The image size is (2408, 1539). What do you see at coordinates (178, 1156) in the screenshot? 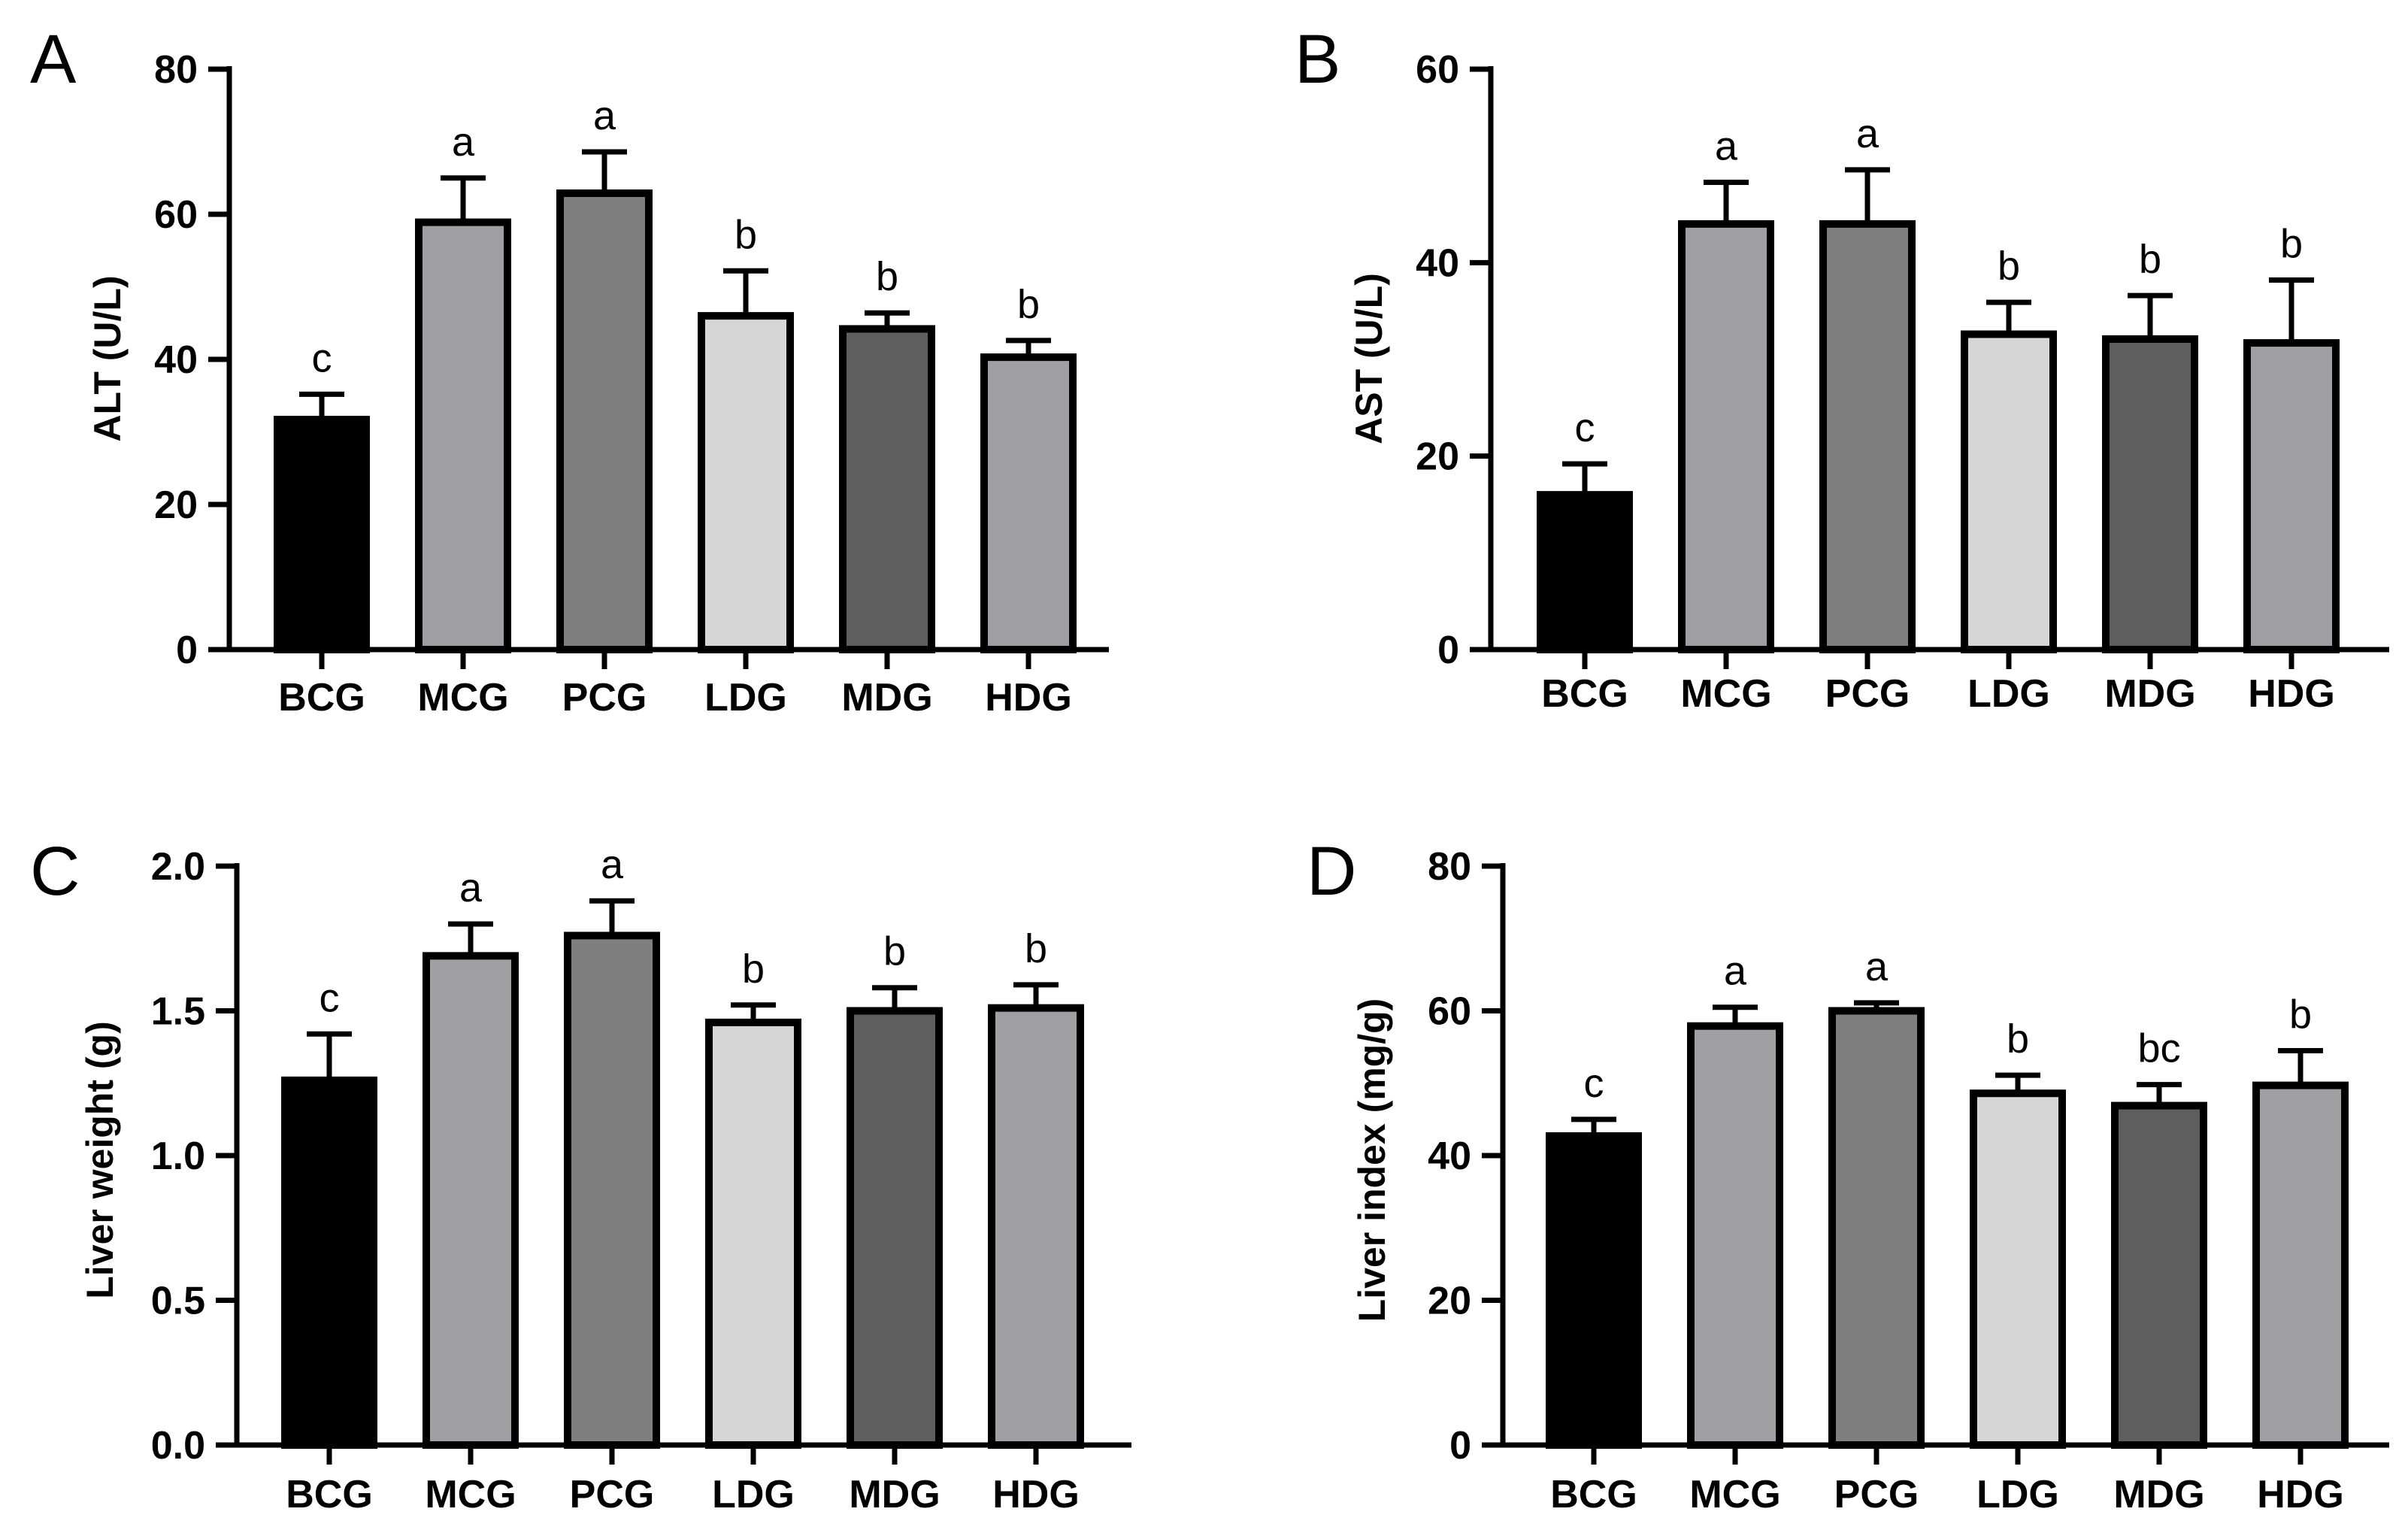
I see `y-tick-label: 1.0` at bounding box center [178, 1156].